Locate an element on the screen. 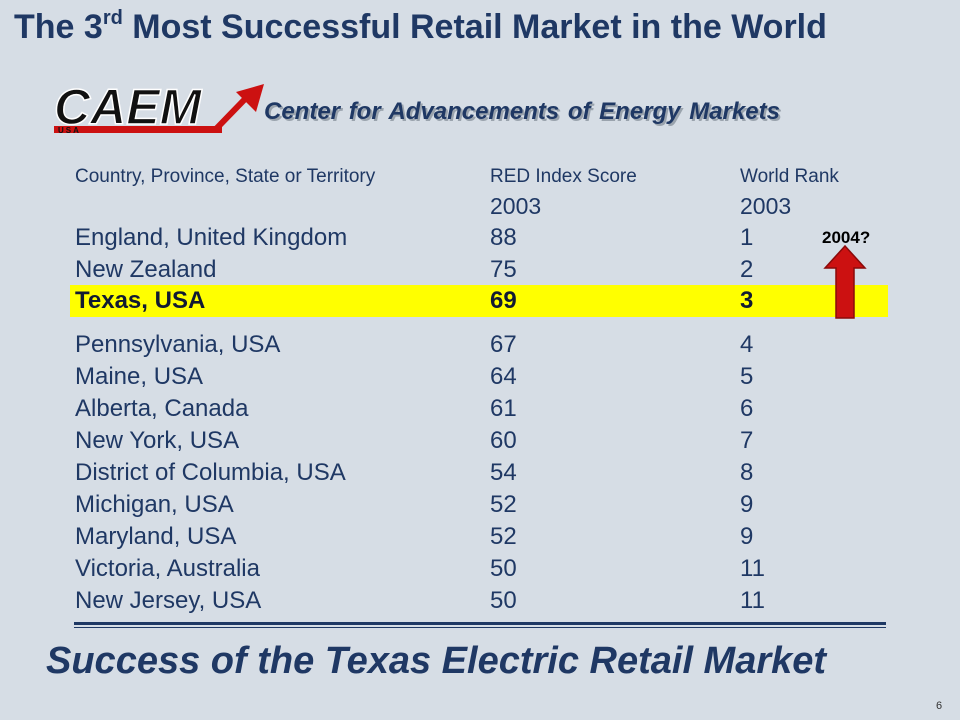  score-year: 2003 is located at coordinates (516, 206).